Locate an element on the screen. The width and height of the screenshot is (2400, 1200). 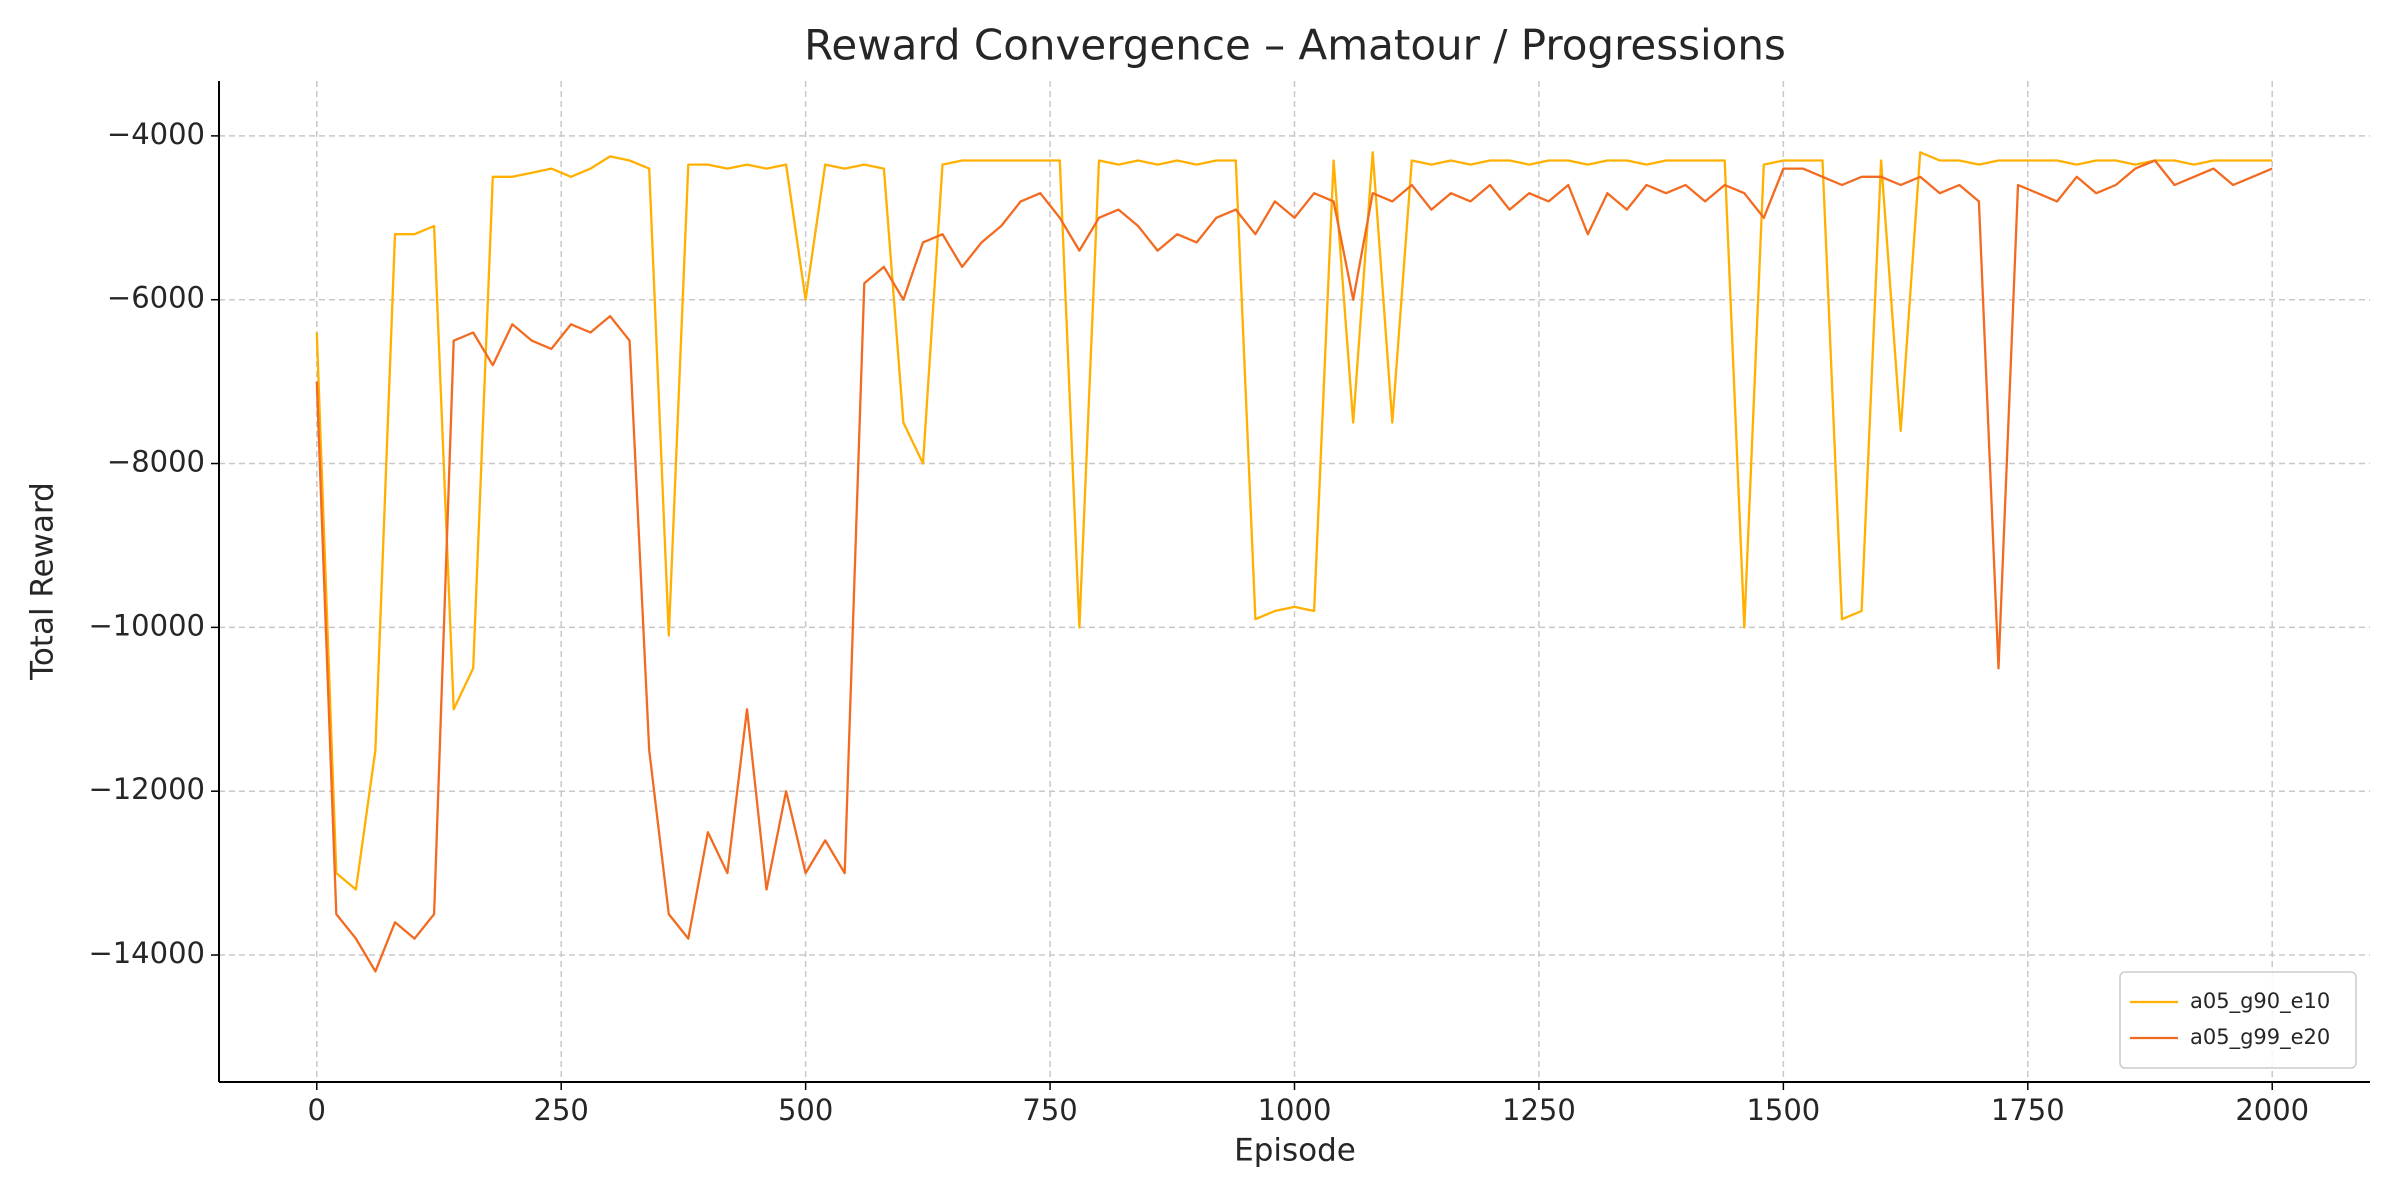
legend-box is located at coordinates (2238, 1020).